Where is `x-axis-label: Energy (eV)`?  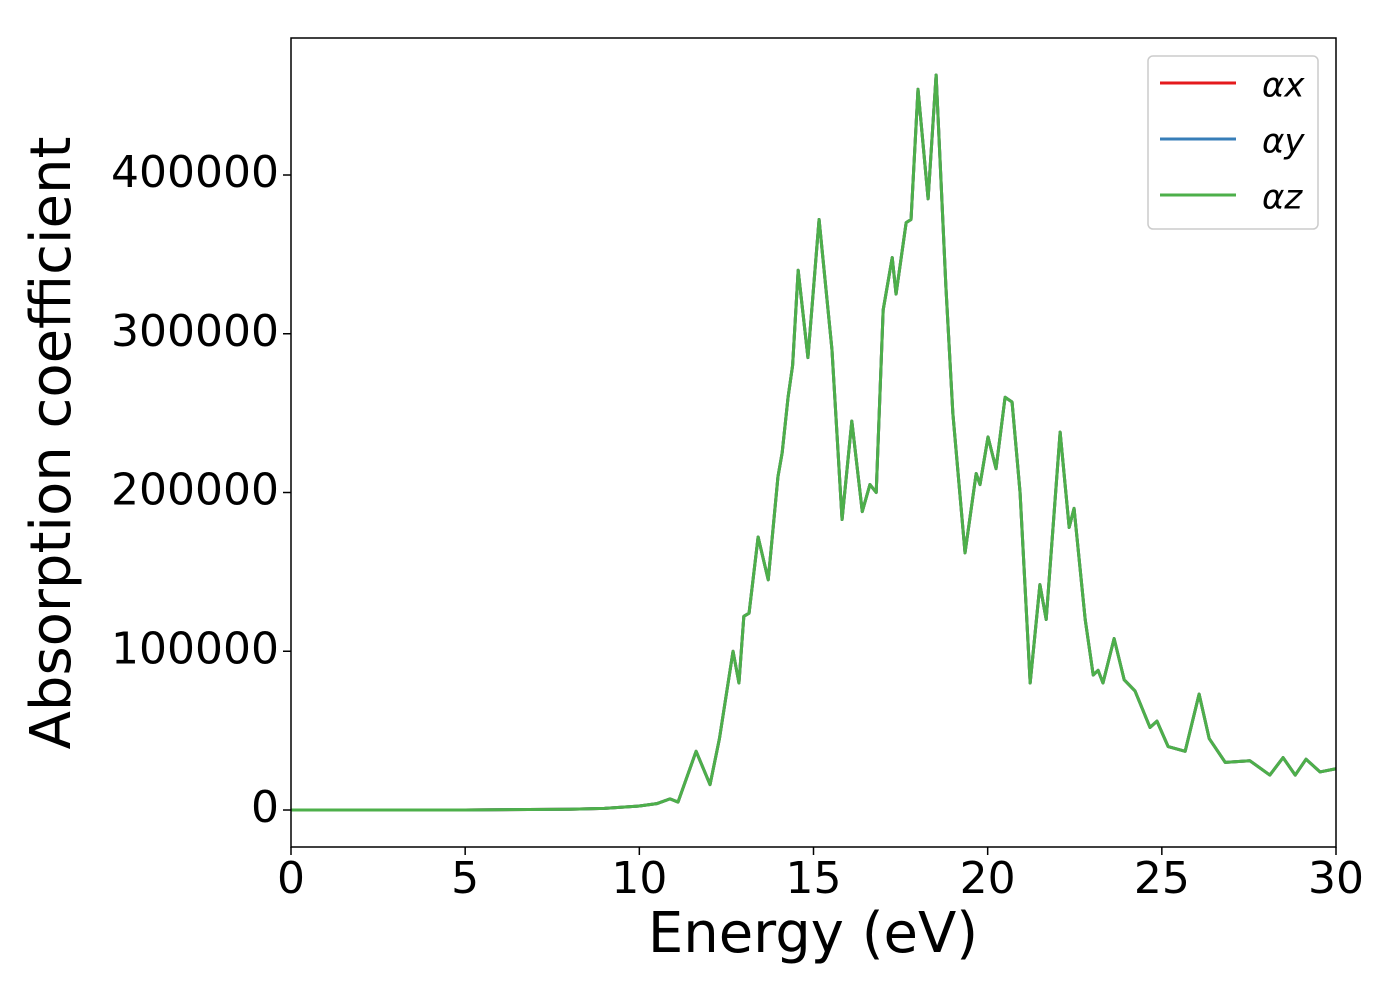 x-axis-label: Energy (eV) is located at coordinates (813, 933).